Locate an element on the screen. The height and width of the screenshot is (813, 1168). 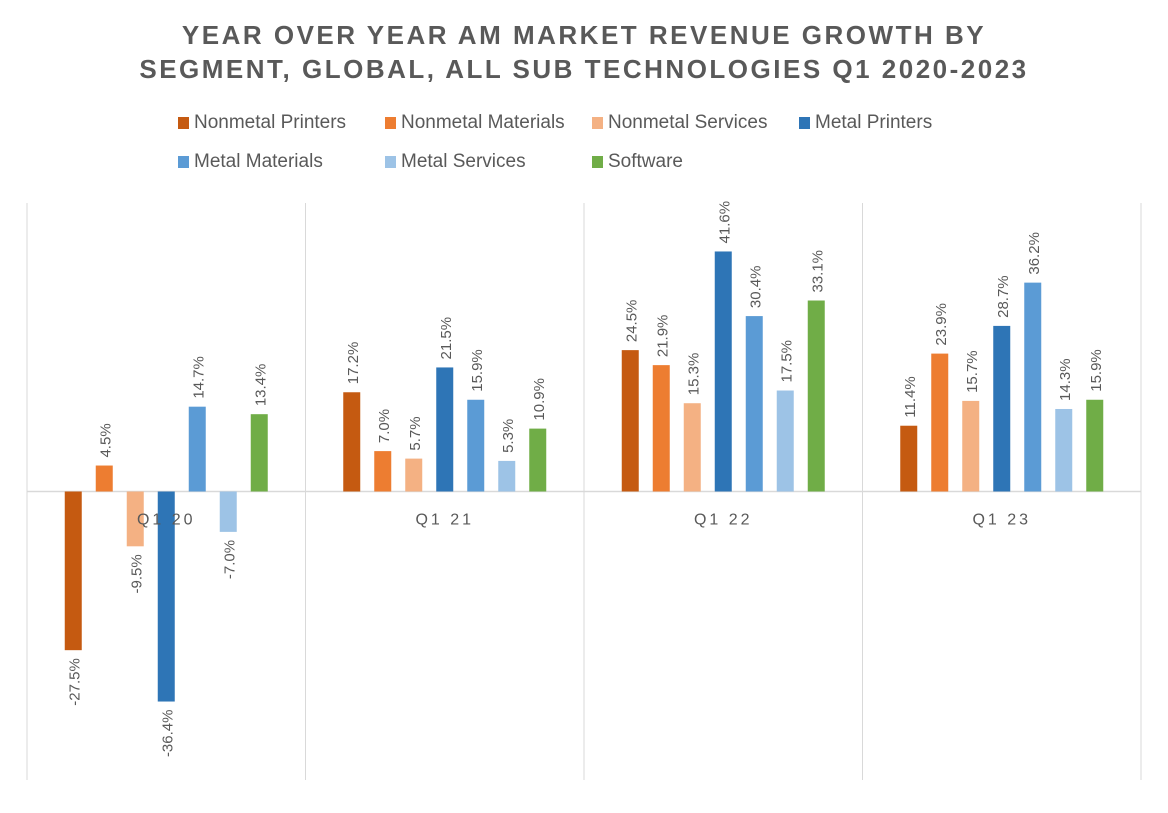
legend-label: Metal Services is located at coordinates (463, 161).